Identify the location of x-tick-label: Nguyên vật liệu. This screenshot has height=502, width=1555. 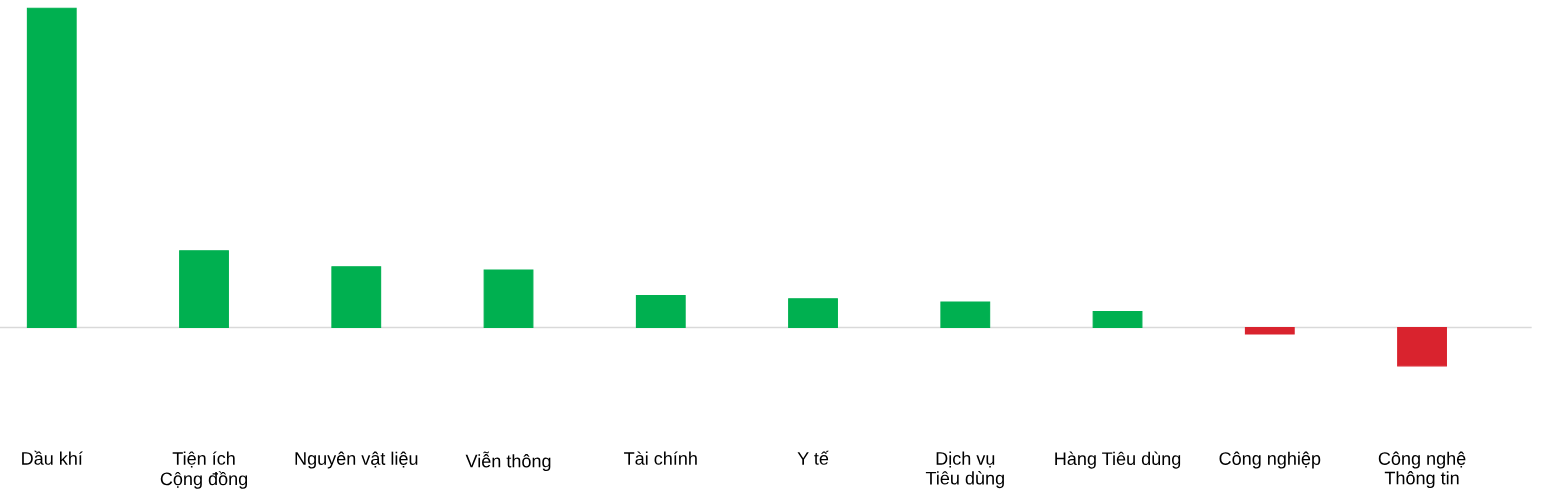
(356, 460).